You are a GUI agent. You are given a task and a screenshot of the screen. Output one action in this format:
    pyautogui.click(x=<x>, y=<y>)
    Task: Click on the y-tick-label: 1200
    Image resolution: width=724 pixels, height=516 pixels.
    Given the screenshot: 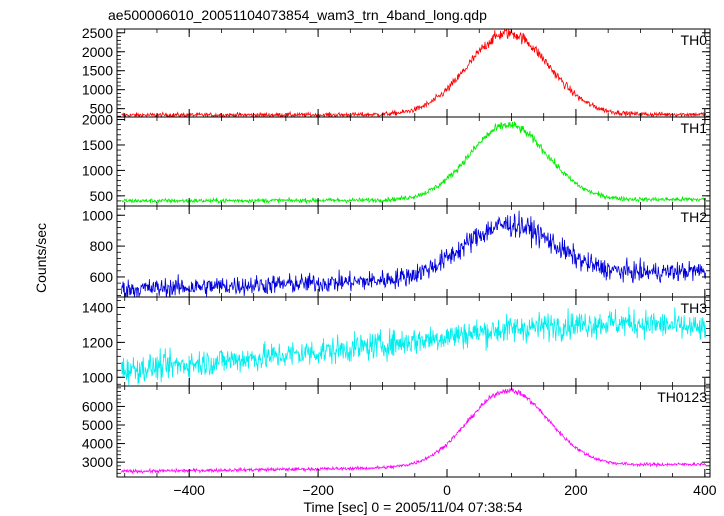 What is the action you would take?
    pyautogui.click(x=97, y=342)
    